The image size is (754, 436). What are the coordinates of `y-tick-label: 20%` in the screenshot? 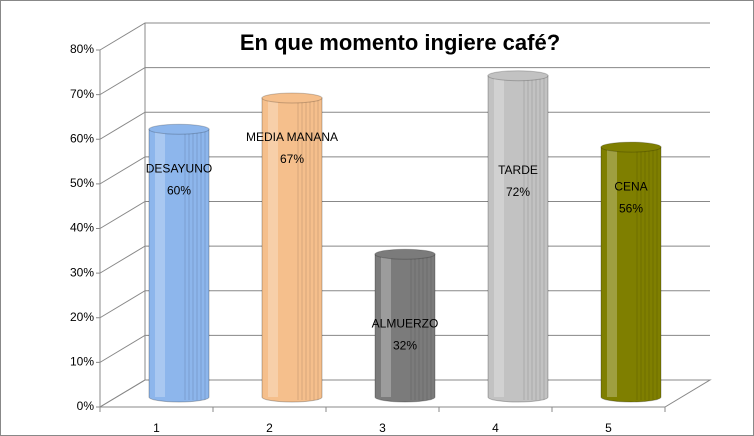 It's located at (82, 317).